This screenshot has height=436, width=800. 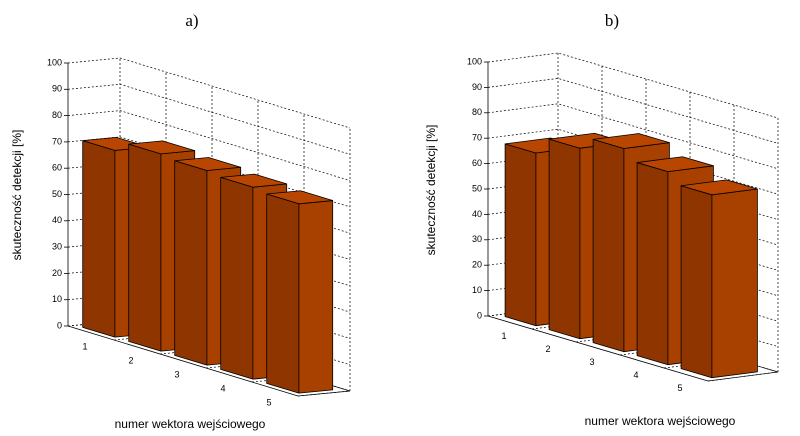 What do you see at coordinates (191, 20) in the screenshot?
I see `chart-title: a)` at bounding box center [191, 20].